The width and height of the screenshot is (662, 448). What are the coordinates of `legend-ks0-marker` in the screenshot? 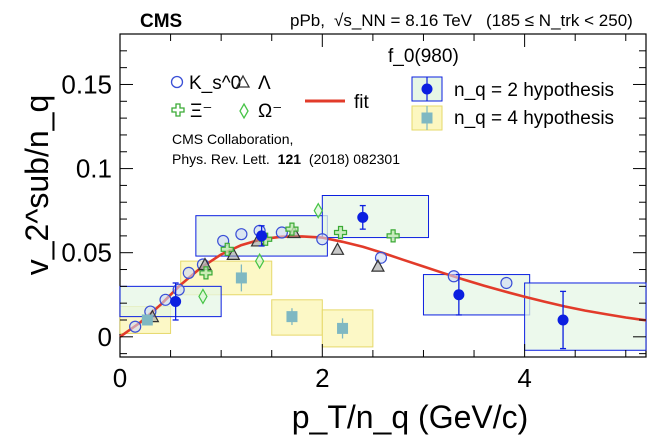 It's located at (177, 82).